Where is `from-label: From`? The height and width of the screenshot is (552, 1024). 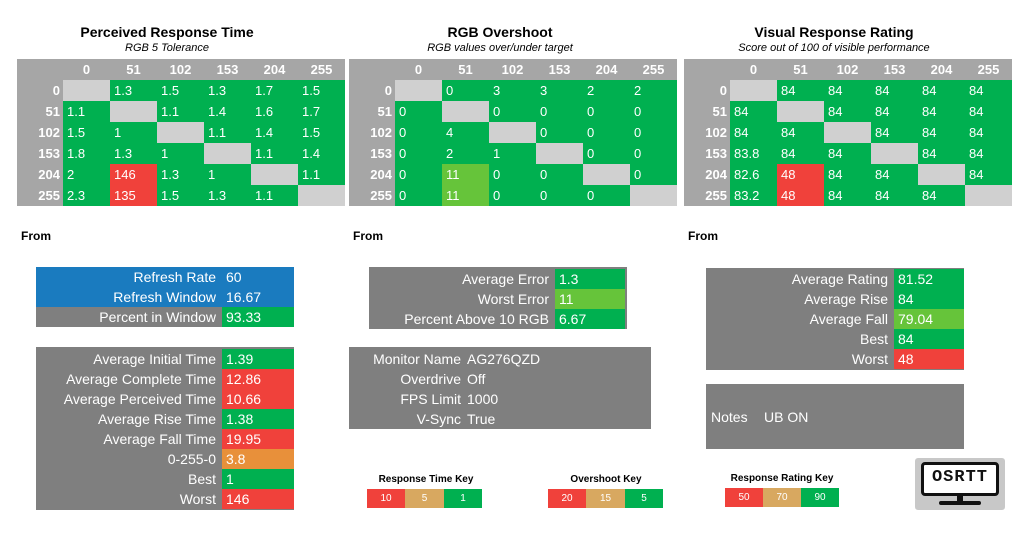 from-label: From is located at coordinates (703, 236).